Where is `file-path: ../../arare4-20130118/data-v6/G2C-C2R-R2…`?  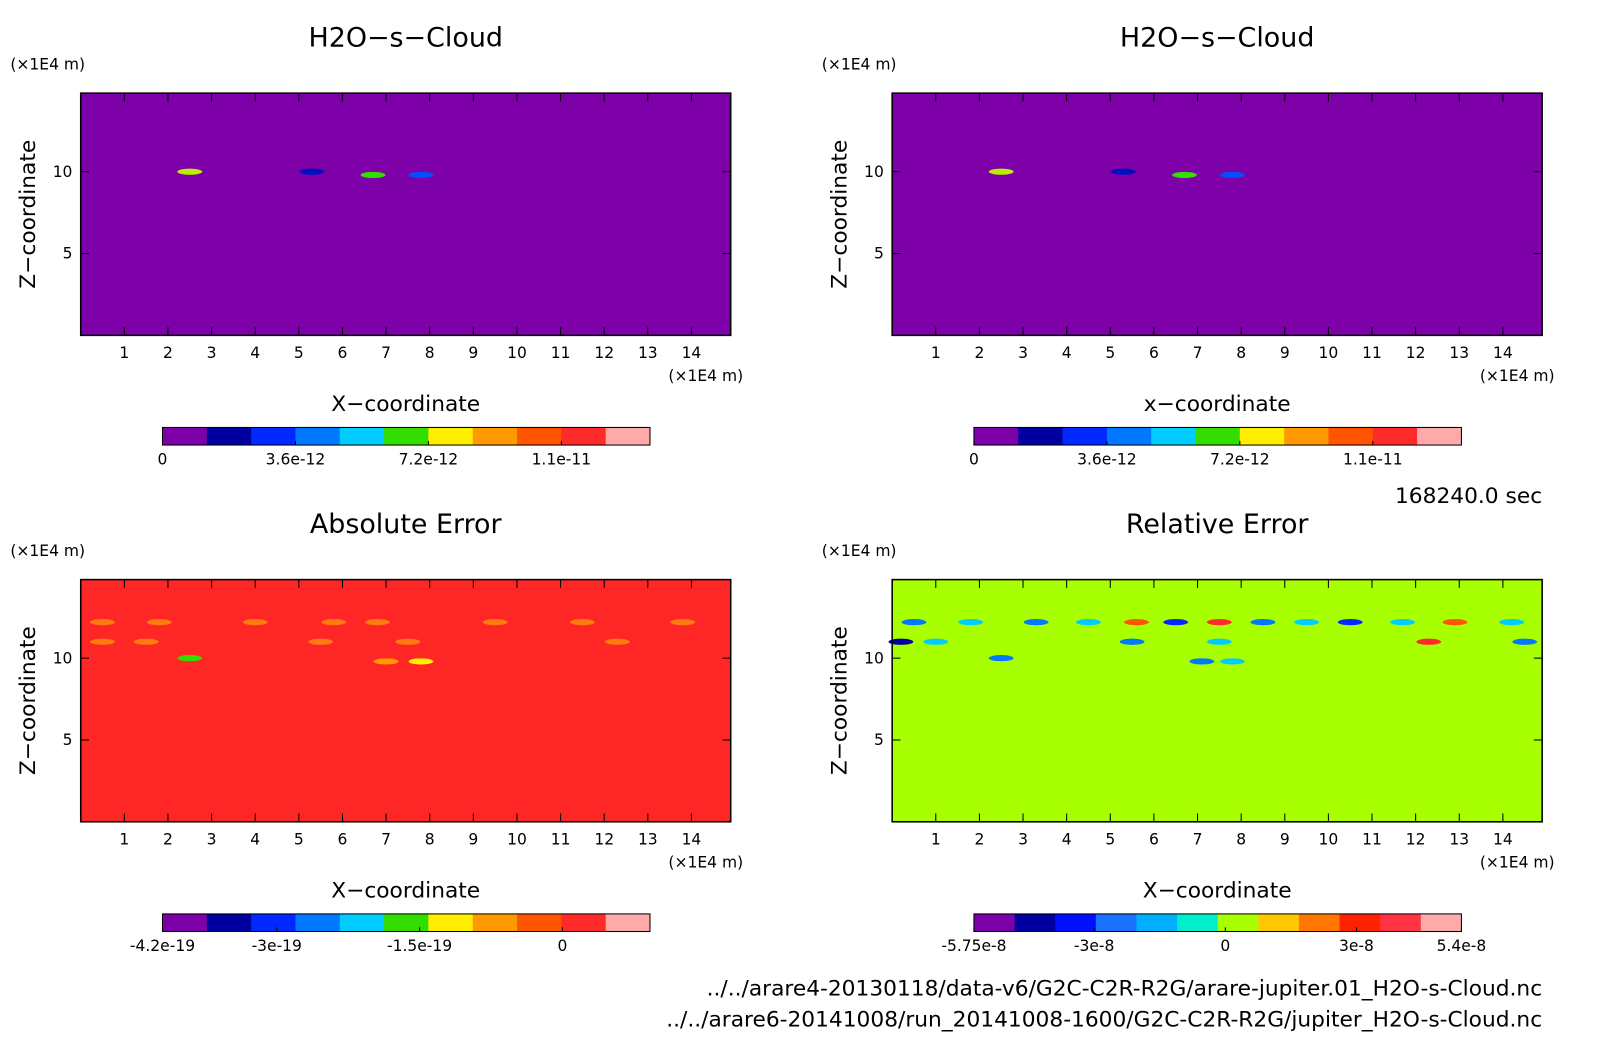
file-path: ../../arare4-20130118/data-v6/G2C-C2R-R2… is located at coordinates (1125, 989).